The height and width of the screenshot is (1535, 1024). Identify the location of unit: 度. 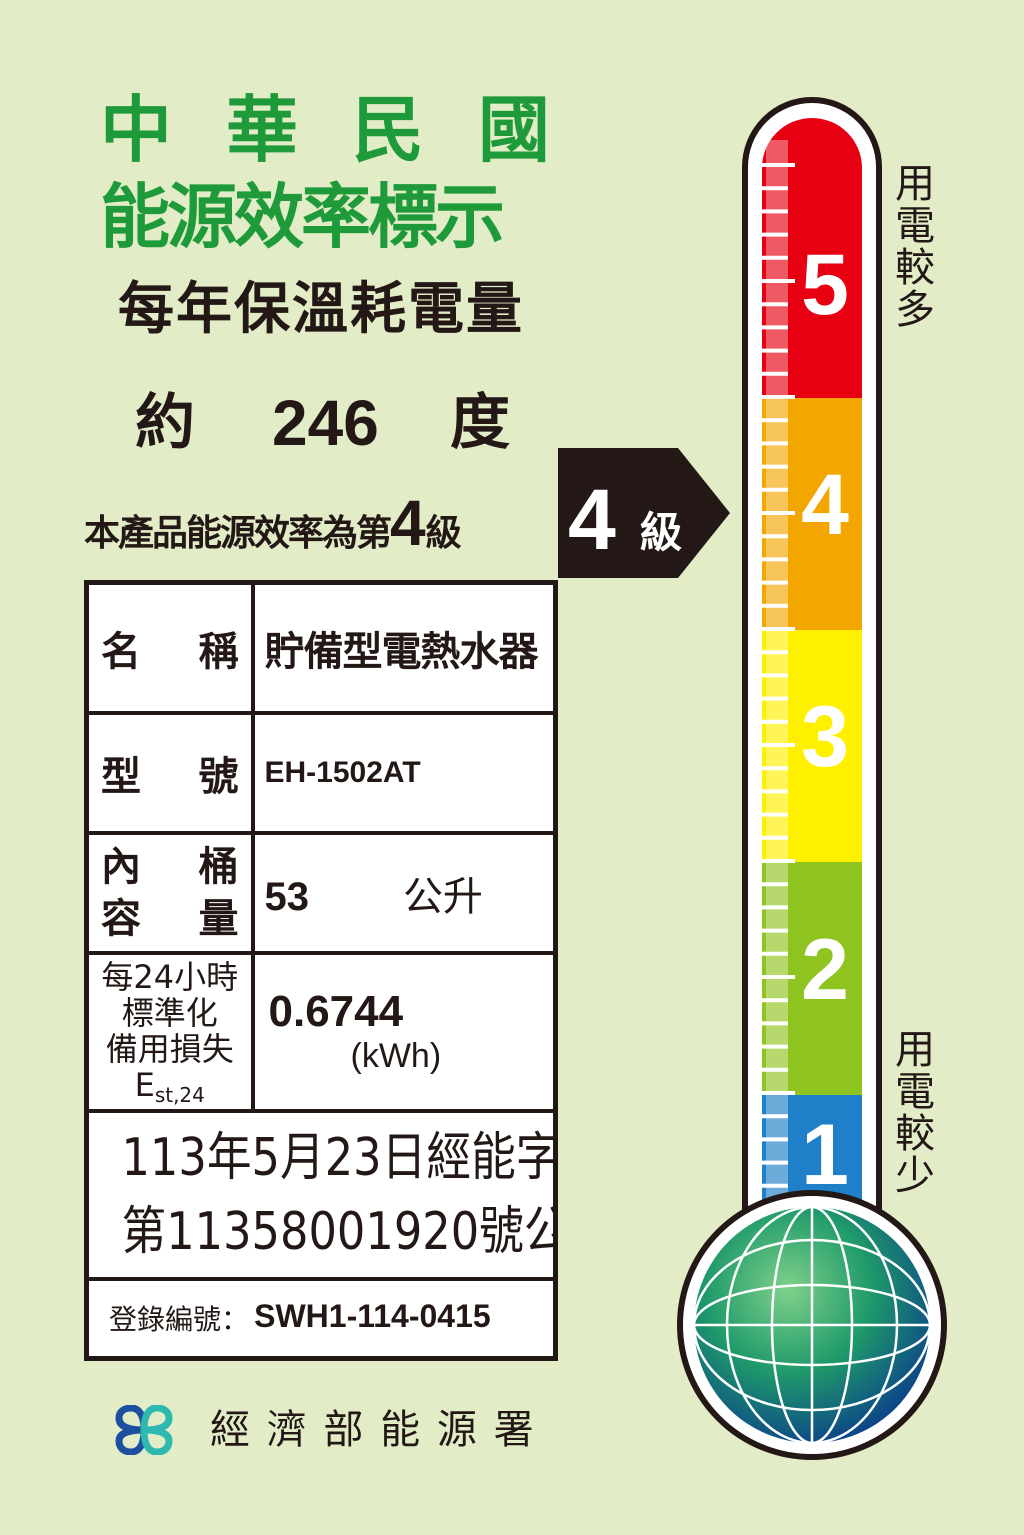
(480, 423).